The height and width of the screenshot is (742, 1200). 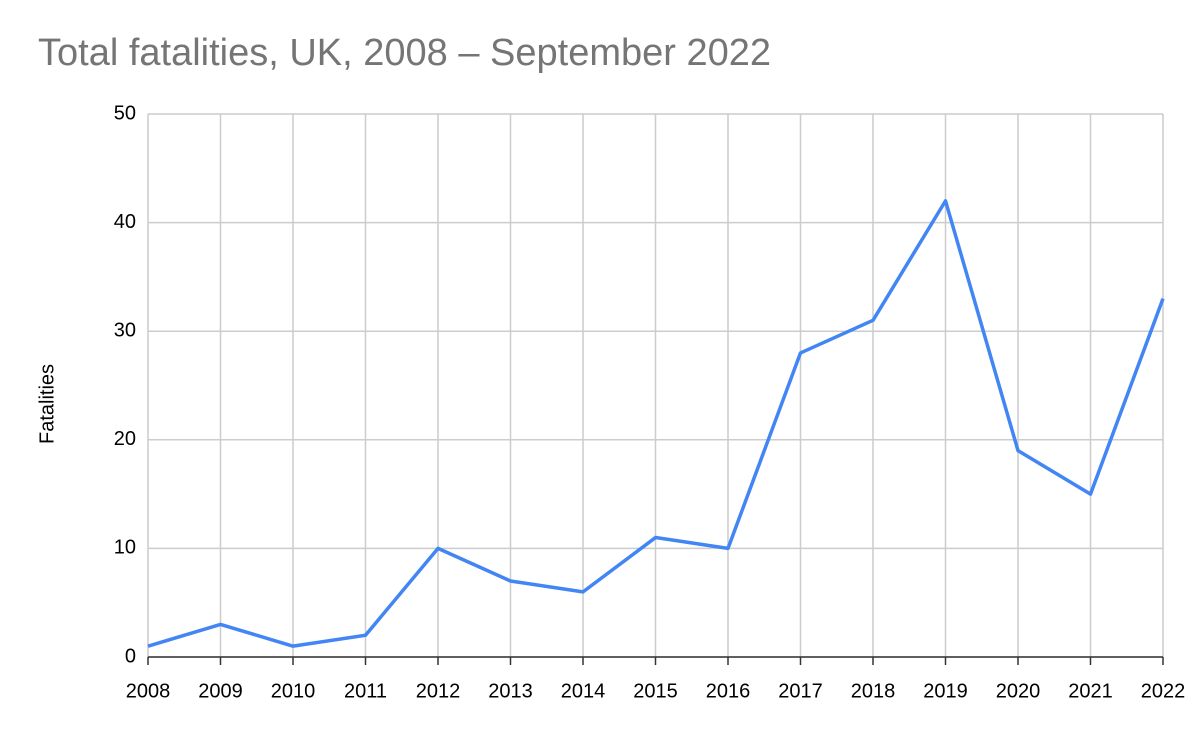 I want to click on x-tick-label: 2022, so click(x=1163, y=691).